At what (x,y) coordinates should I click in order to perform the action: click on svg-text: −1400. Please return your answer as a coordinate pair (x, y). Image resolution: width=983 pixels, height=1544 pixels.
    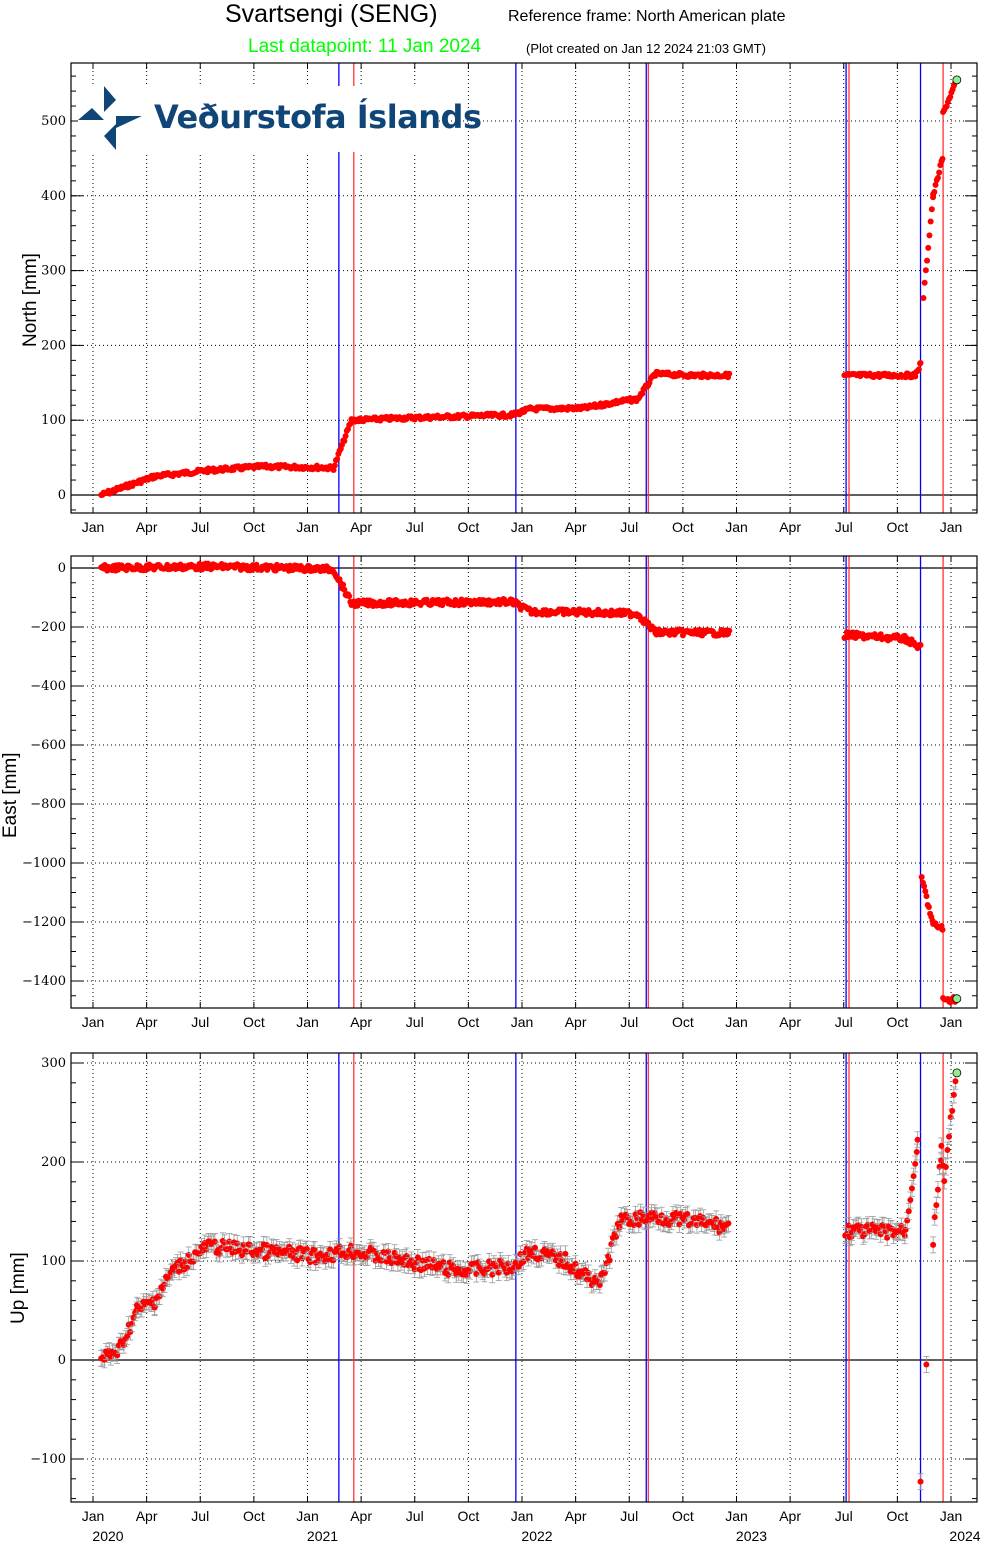
    Looking at the image, I should click on (44, 981).